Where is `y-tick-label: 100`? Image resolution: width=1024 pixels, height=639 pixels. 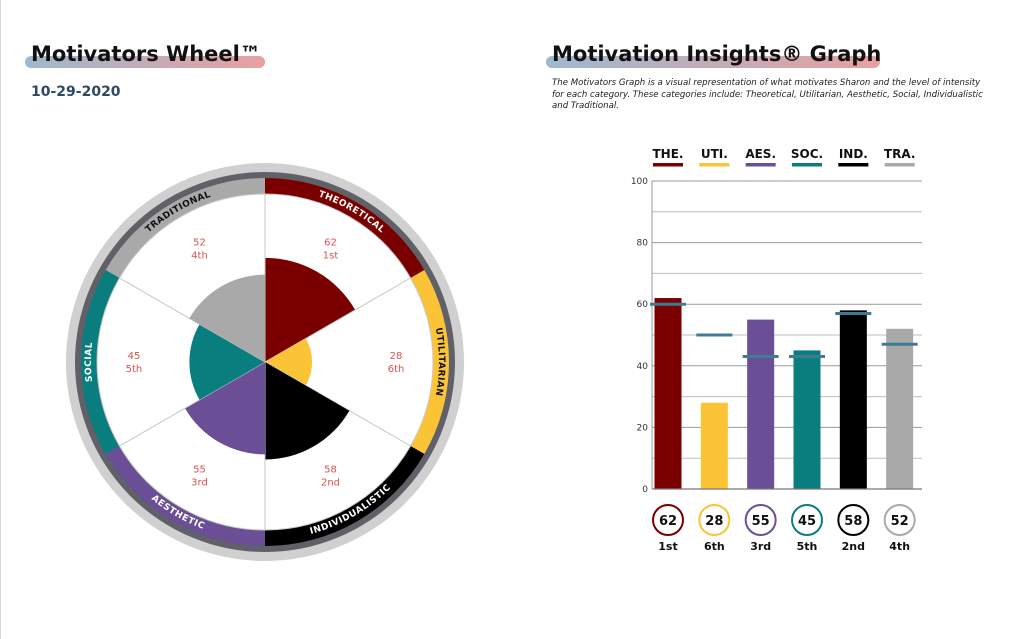
y-tick-label: 100 is located at coordinates (639, 182).